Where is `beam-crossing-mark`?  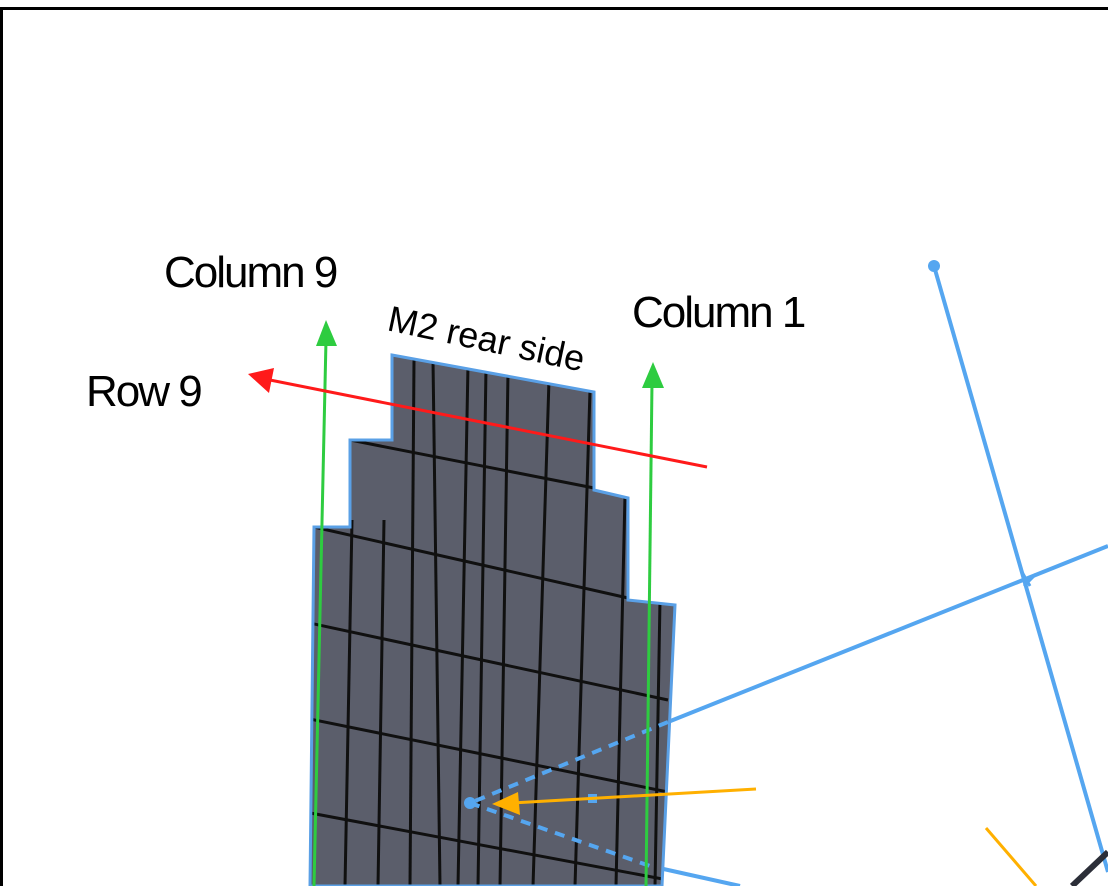 beam-crossing-mark is located at coordinates (1029, 579).